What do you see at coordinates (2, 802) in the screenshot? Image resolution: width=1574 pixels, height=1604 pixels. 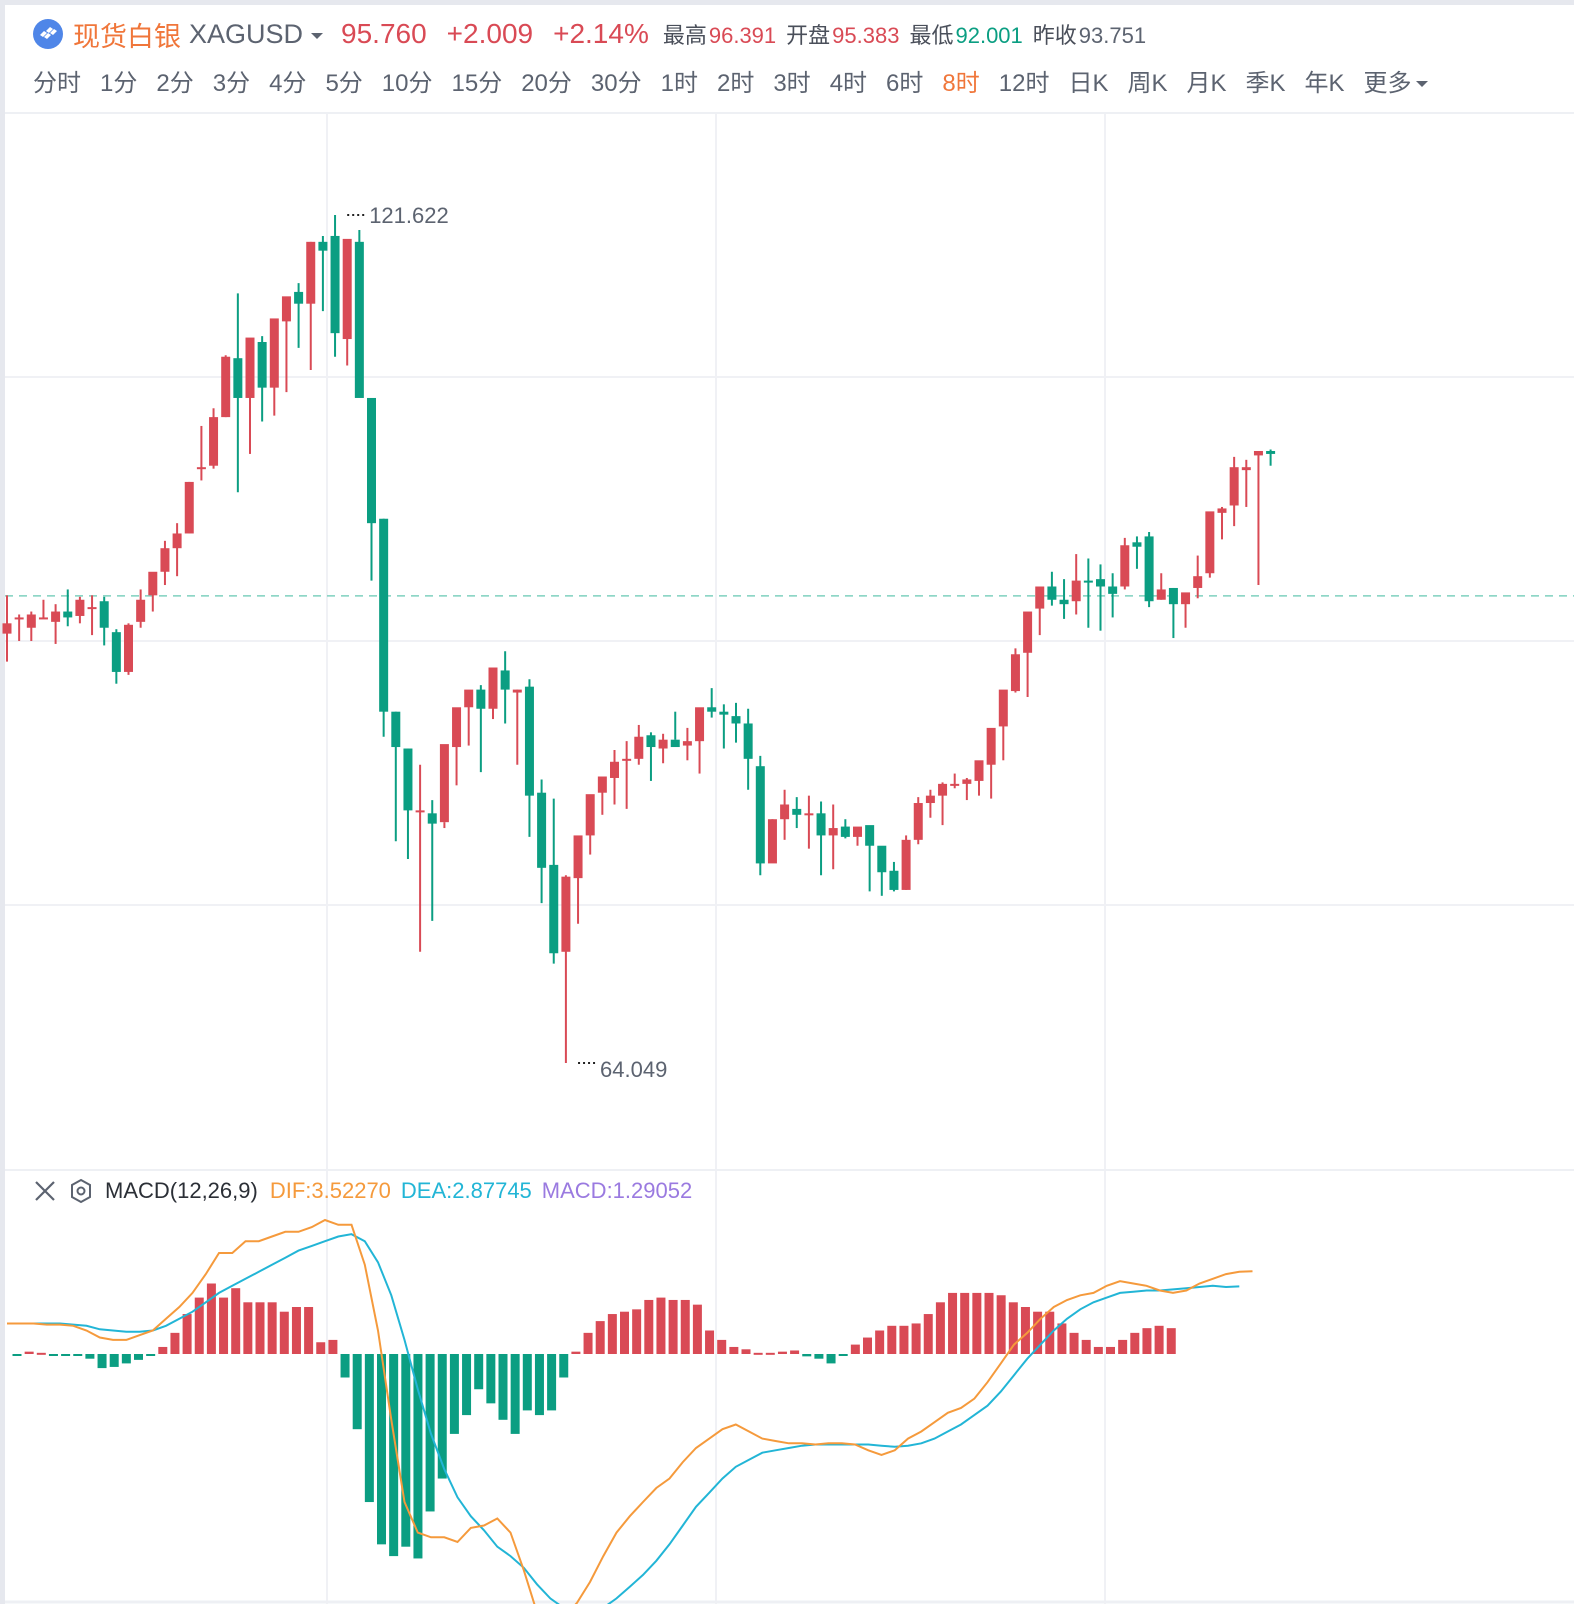 I see `left-border` at bounding box center [2, 802].